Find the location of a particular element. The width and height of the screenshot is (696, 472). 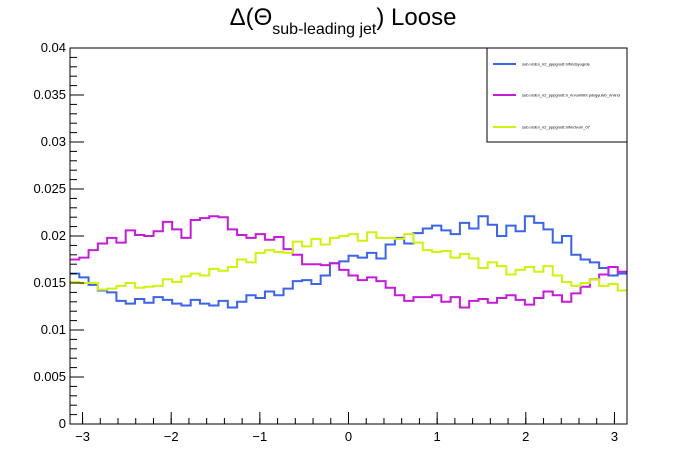

x-tick-label: −1 is located at coordinates (259, 436).